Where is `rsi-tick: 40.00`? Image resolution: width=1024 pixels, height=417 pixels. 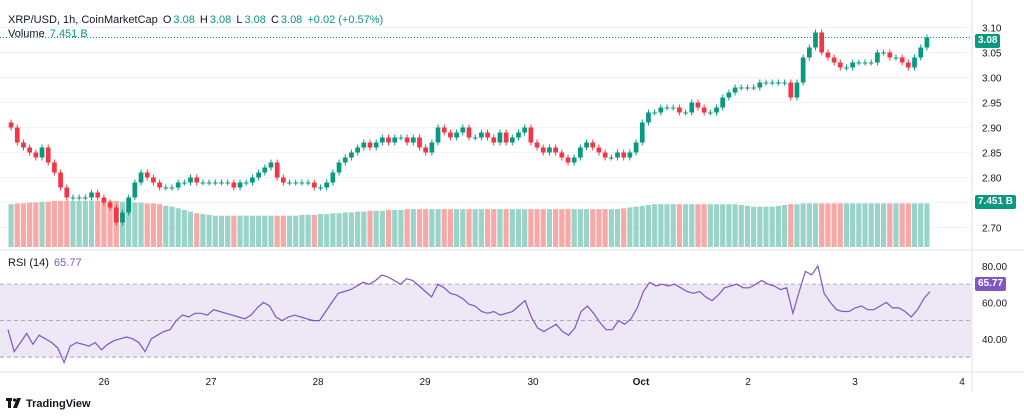 rsi-tick: 40.00 is located at coordinates (994, 340).